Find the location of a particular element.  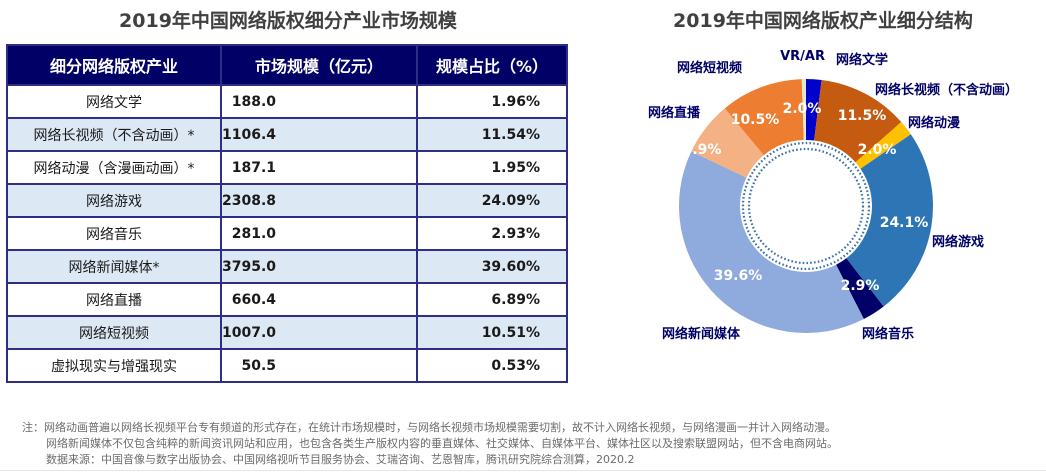

share-cell: 1.95% is located at coordinates (491, 167).